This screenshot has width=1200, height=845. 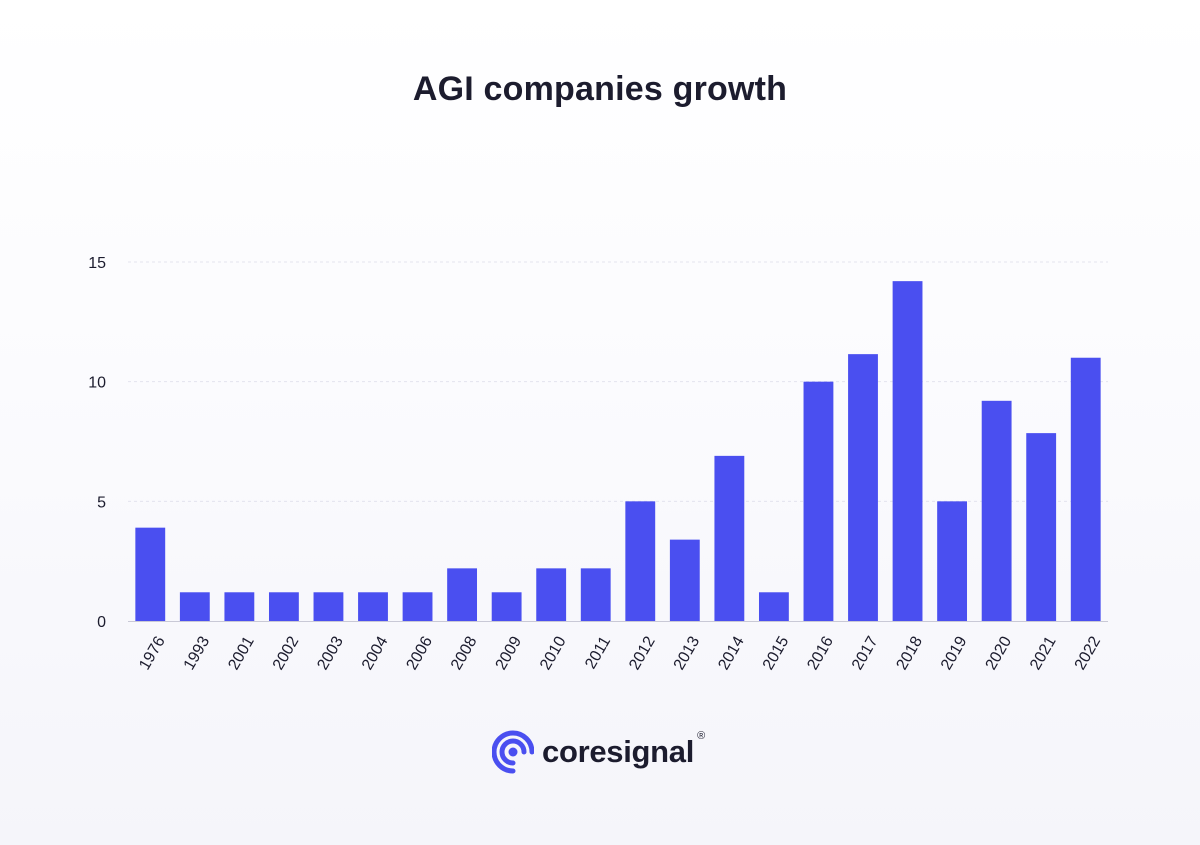 I want to click on x-tick-label: 2018, so click(x=910, y=653).